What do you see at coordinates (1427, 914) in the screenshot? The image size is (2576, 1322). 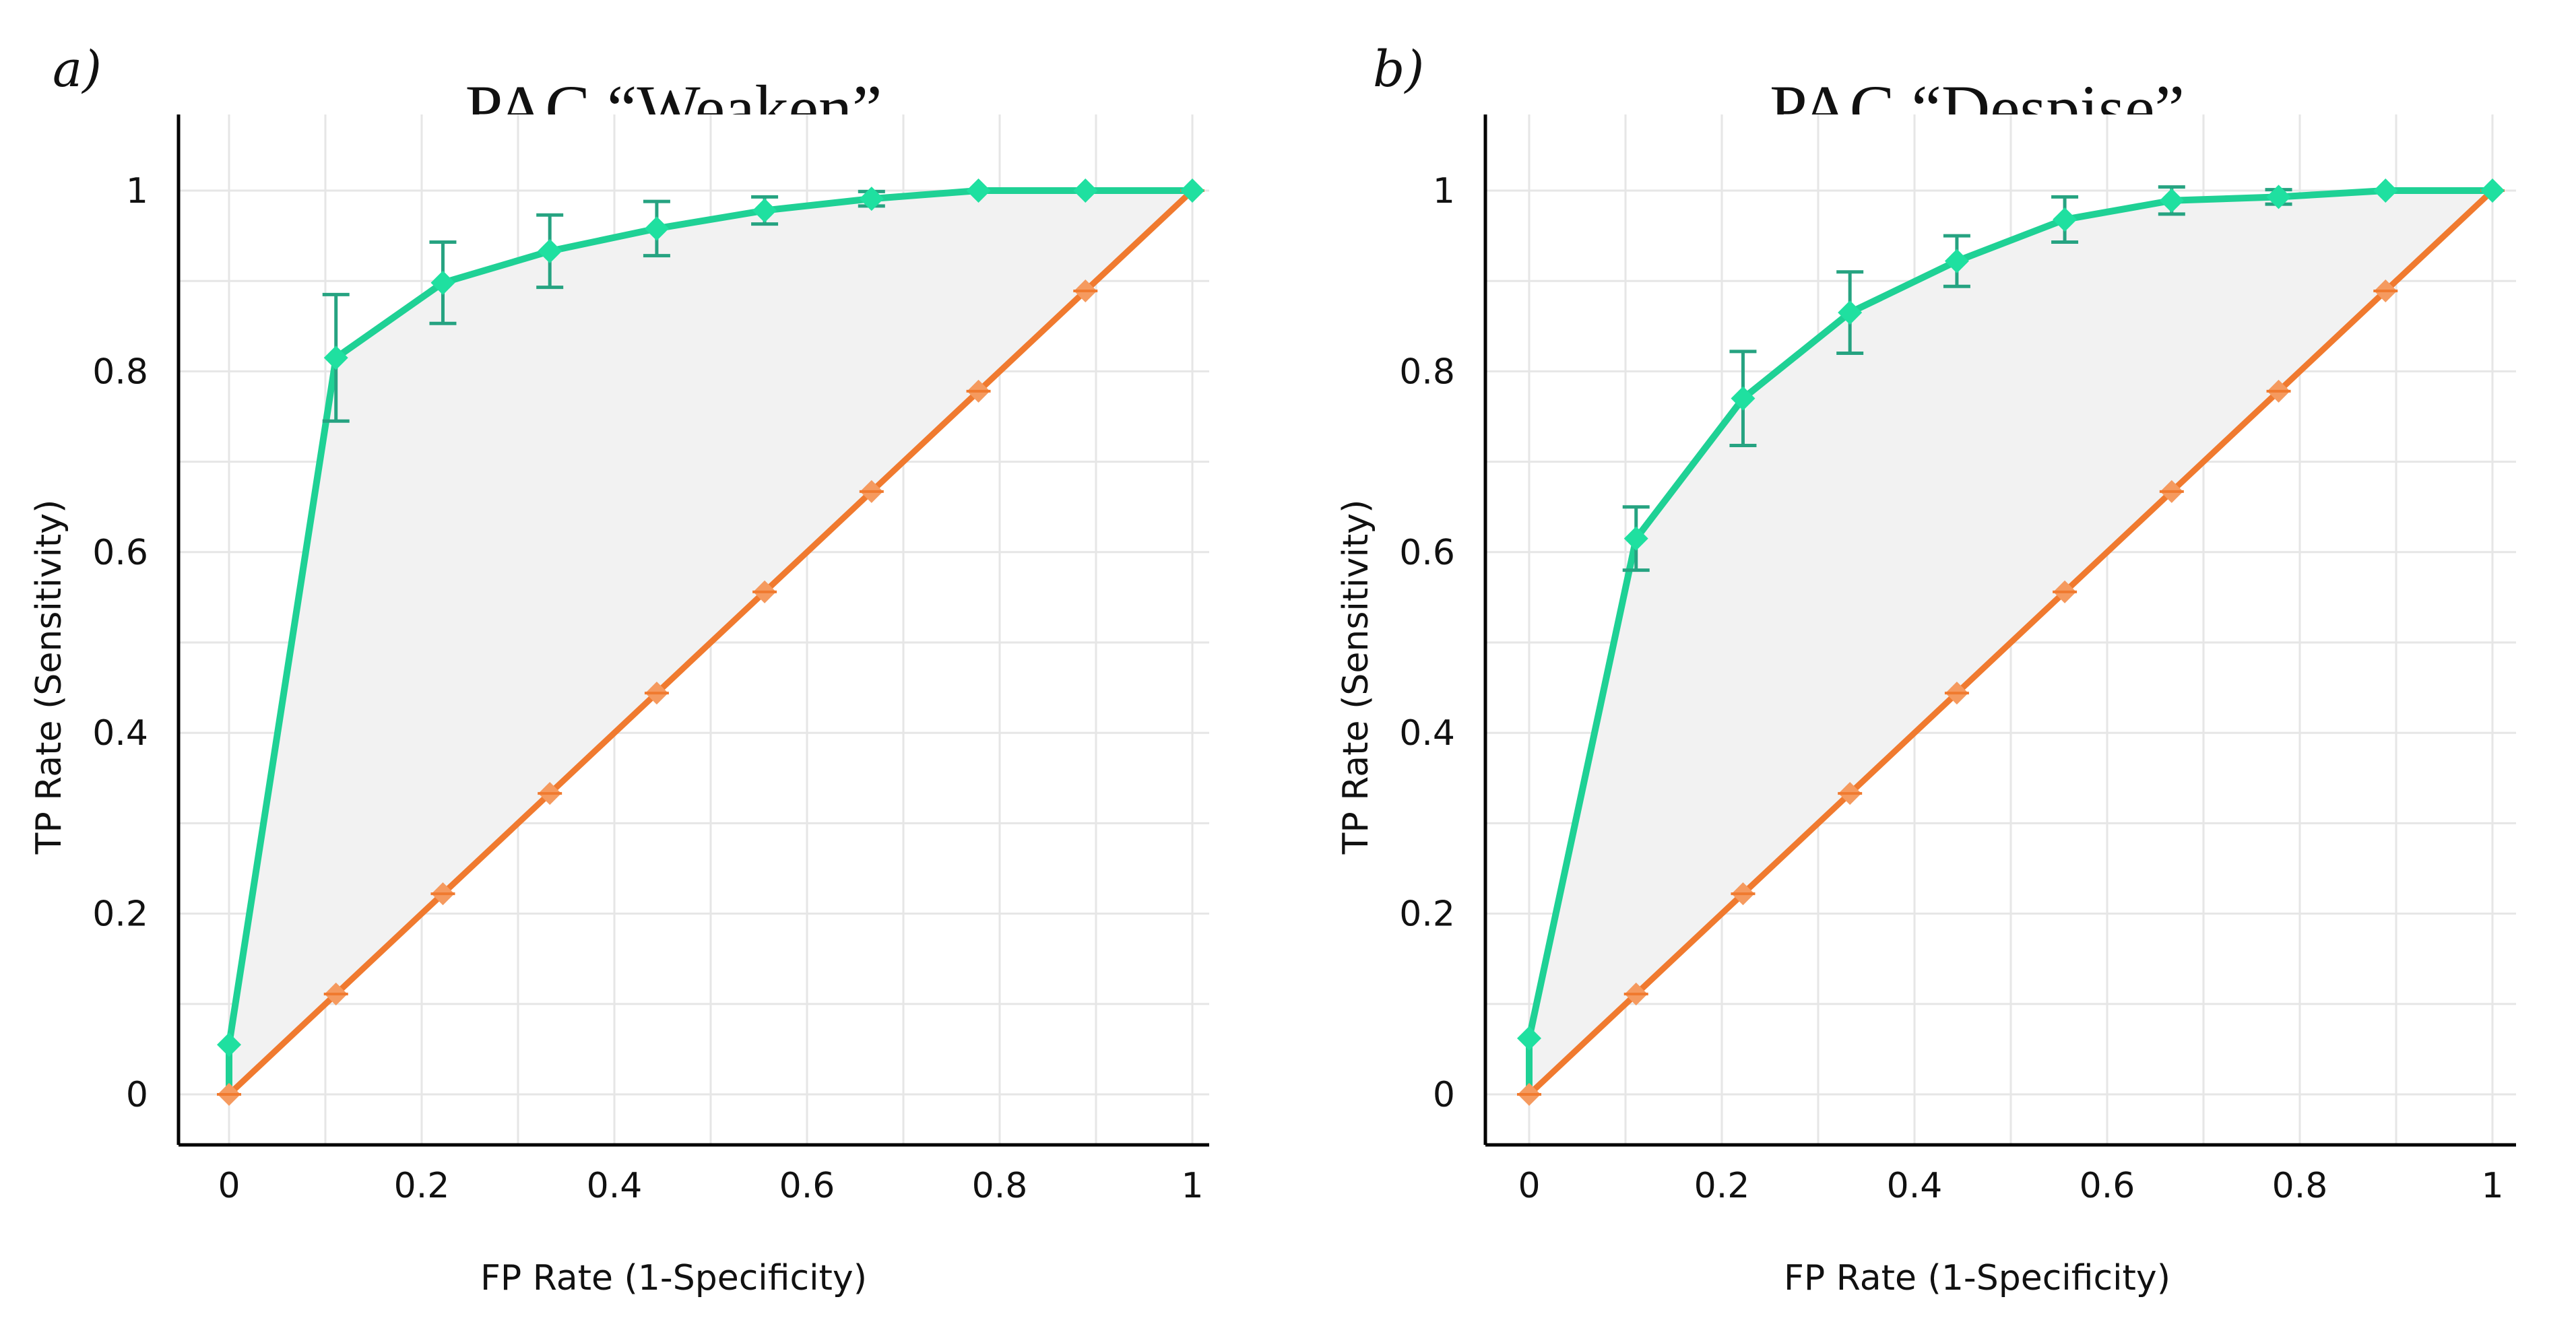 I see `chart-b-ytick-1: 0.2` at bounding box center [1427, 914].